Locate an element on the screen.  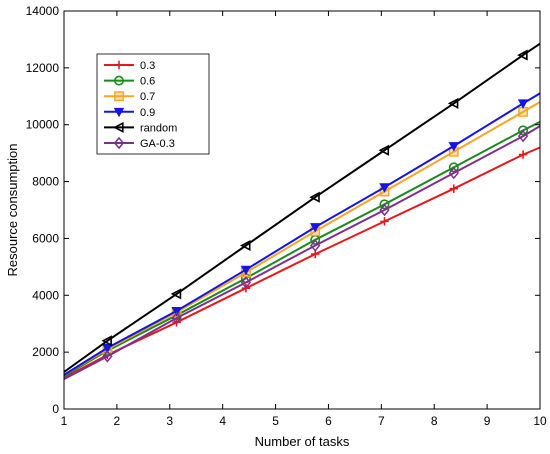
y-tick-label: 8000 is located at coordinates (45, 182).